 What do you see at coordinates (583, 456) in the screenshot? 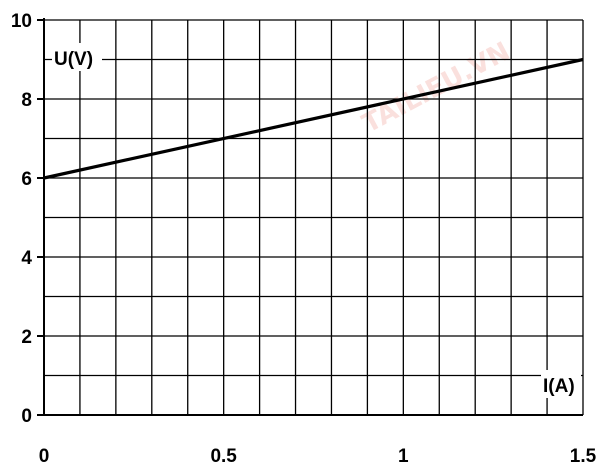
I see `x-tick-label: 1.5` at bounding box center [583, 456].